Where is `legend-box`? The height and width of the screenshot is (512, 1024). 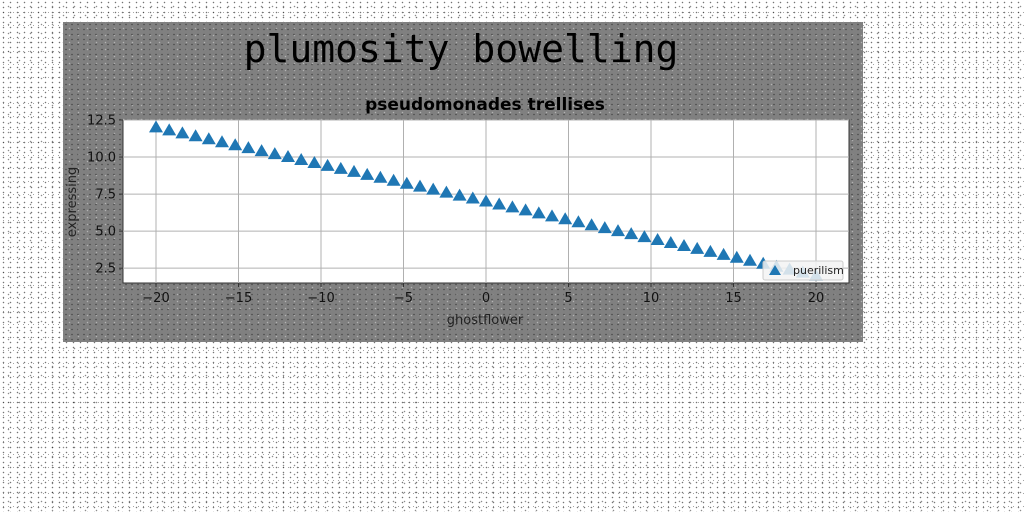
legend-box is located at coordinates (803, 270).